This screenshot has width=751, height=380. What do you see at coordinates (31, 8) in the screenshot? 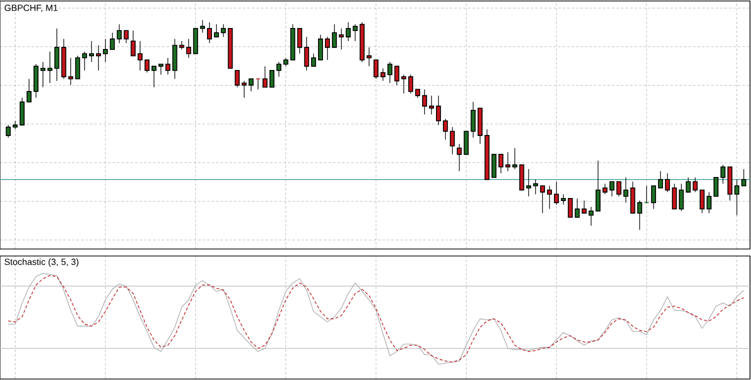
I see `chart-title: GBPCHF, M1` at bounding box center [31, 8].